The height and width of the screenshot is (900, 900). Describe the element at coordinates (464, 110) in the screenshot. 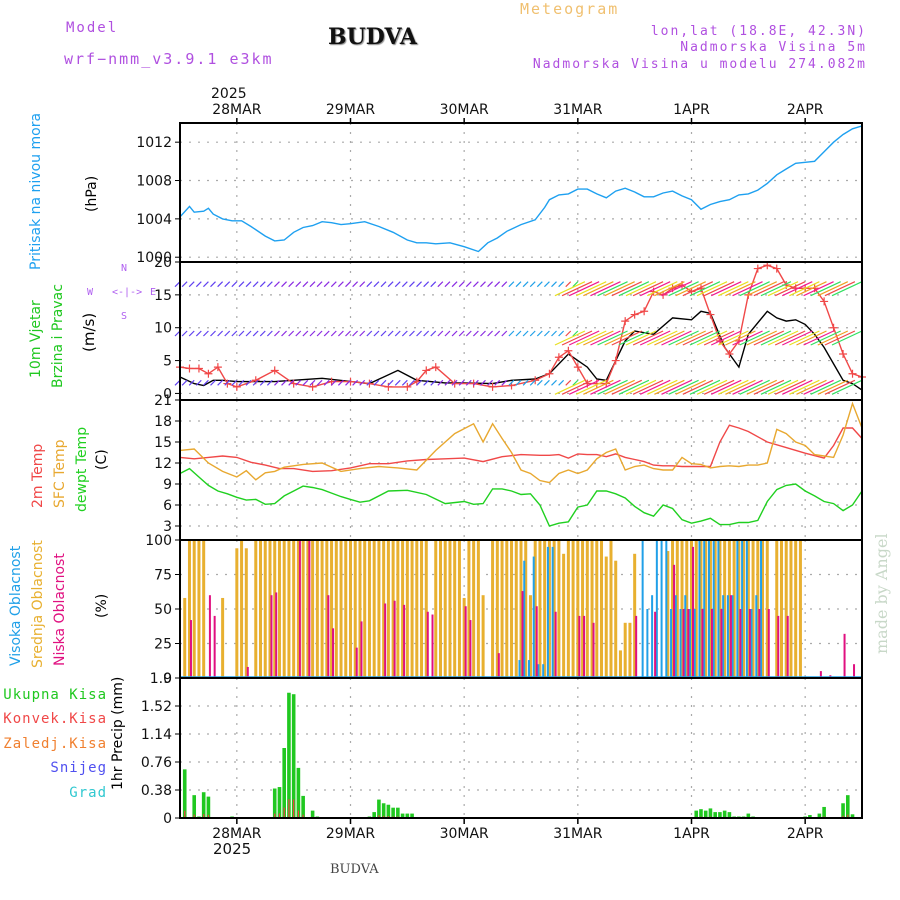

I see `top-day-label: 30MAR` at that location.